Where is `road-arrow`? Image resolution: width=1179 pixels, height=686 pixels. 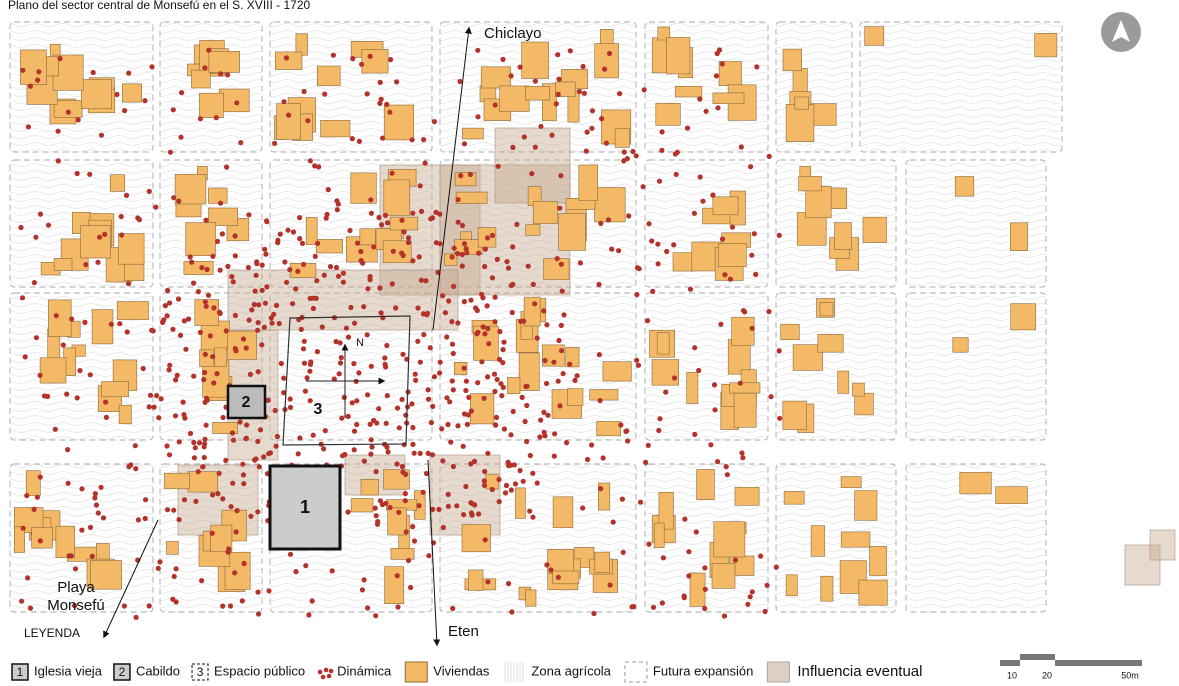 road-arrow is located at coordinates (452, 178).